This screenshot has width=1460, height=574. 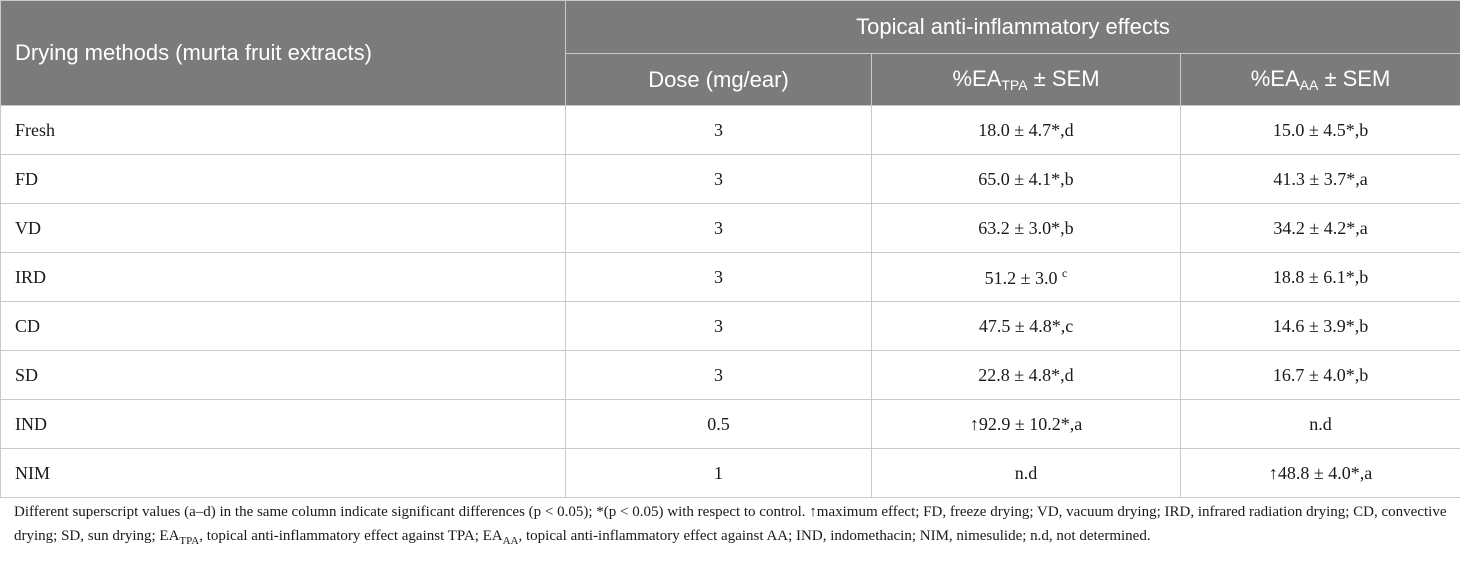 I want to click on method-cell: VD, so click(x=283, y=228).